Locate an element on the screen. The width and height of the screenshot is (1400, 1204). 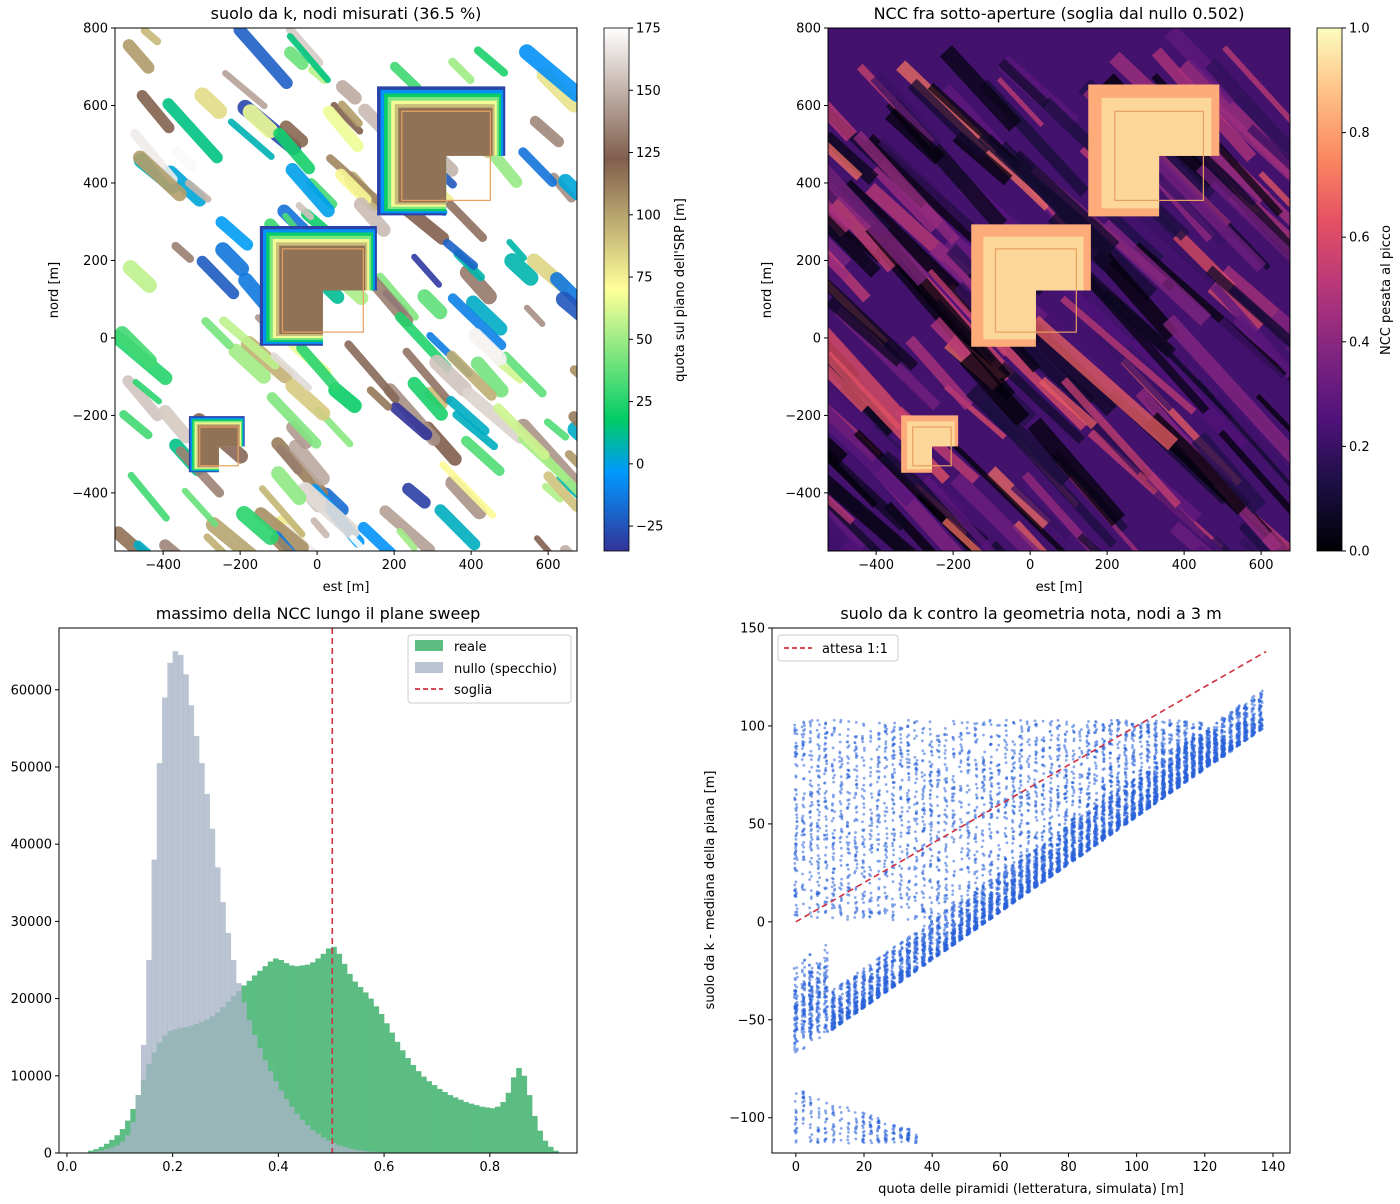
y-tick-label: 20000 is located at coordinates (31, 999).